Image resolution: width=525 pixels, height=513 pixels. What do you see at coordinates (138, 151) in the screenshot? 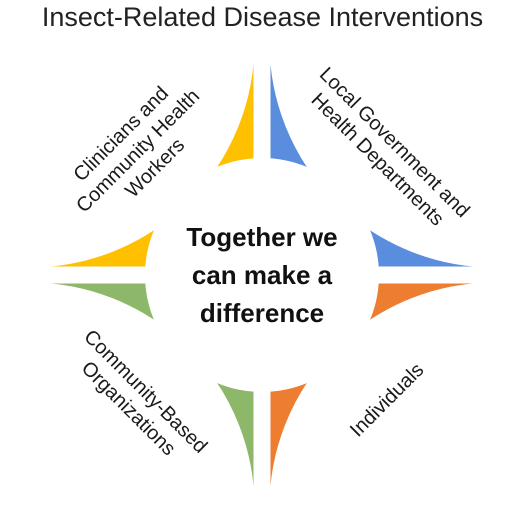
I see `segment-label-clinicians: Clinicians andCommunity HealthWorkers` at bounding box center [138, 151].